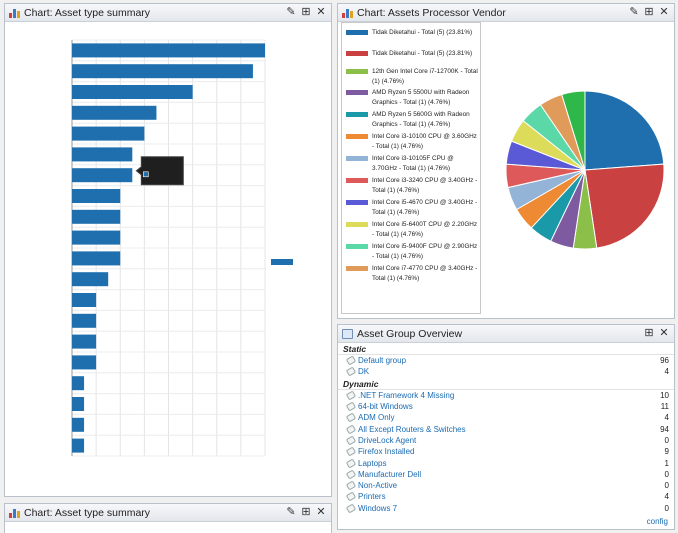  I want to click on group-count: 94, so click(664, 429).